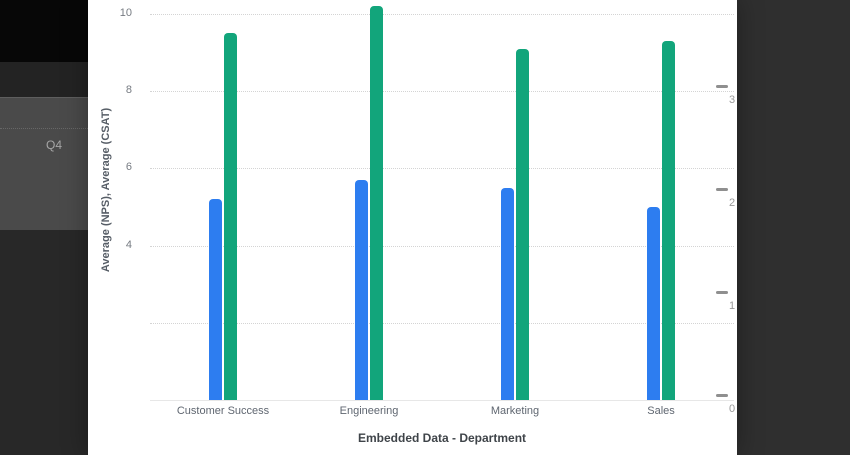 Image resolution: width=850 pixels, height=455 pixels. What do you see at coordinates (442, 400) in the screenshot?
I see `x-axis-line` at bounding box center [442, 400].